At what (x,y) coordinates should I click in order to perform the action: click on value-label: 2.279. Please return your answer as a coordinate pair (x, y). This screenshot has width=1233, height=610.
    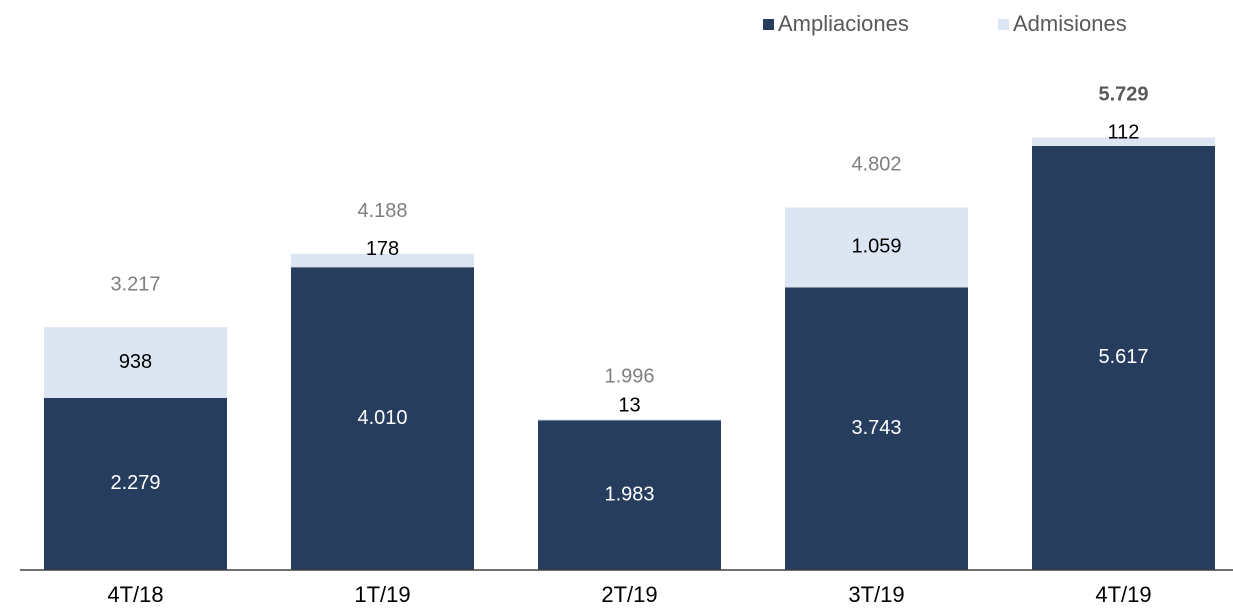
    Looking at the image, I should click on (135, 483).